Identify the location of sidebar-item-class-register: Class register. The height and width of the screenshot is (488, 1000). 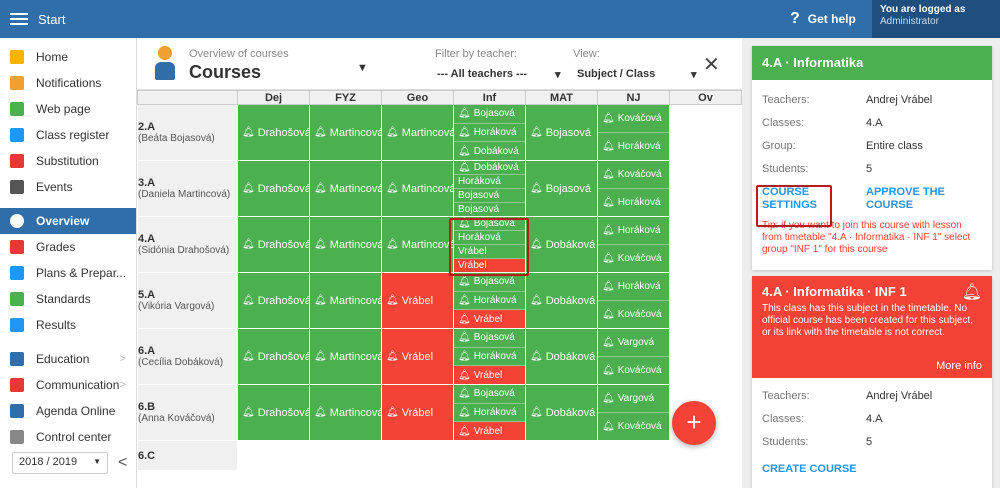
(68, 135).